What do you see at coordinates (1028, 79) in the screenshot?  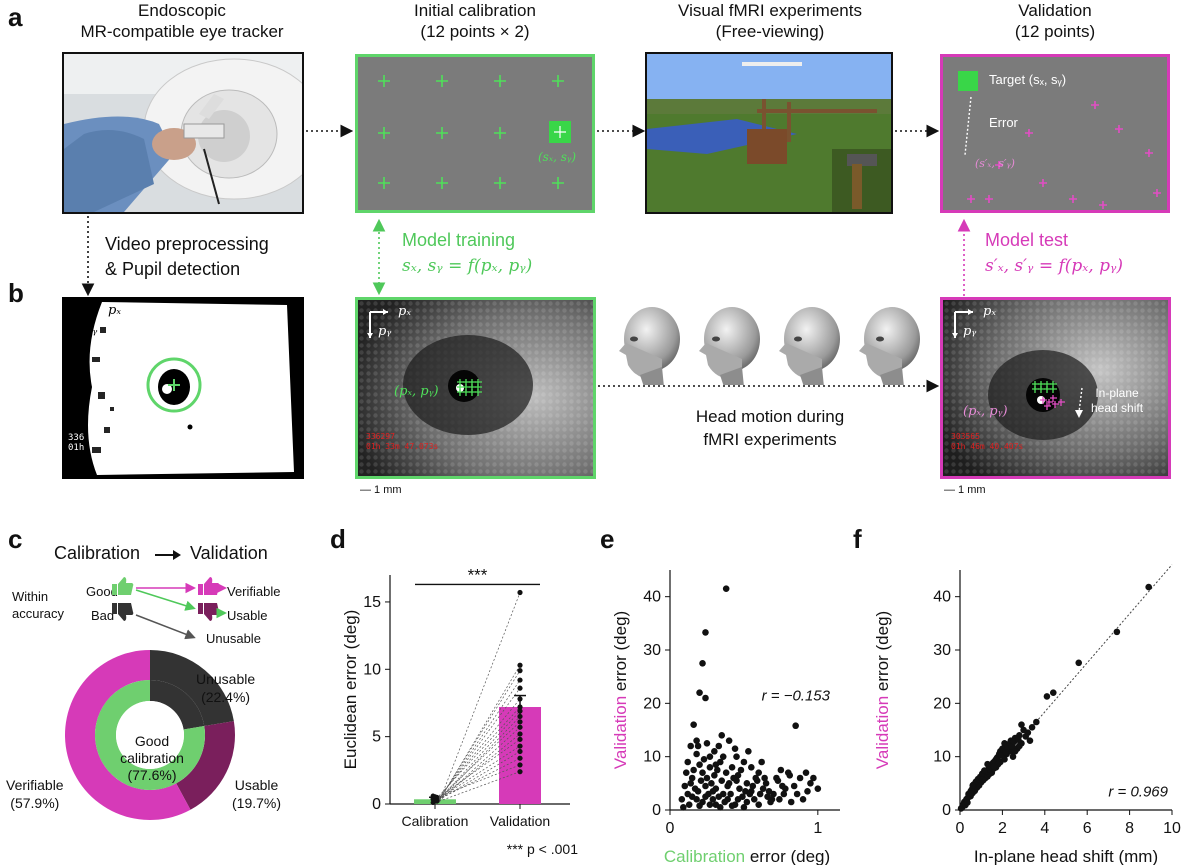 I see `validation-target-label: Target (sₓ, sᵧ)` at bounding box center [1028, 79].